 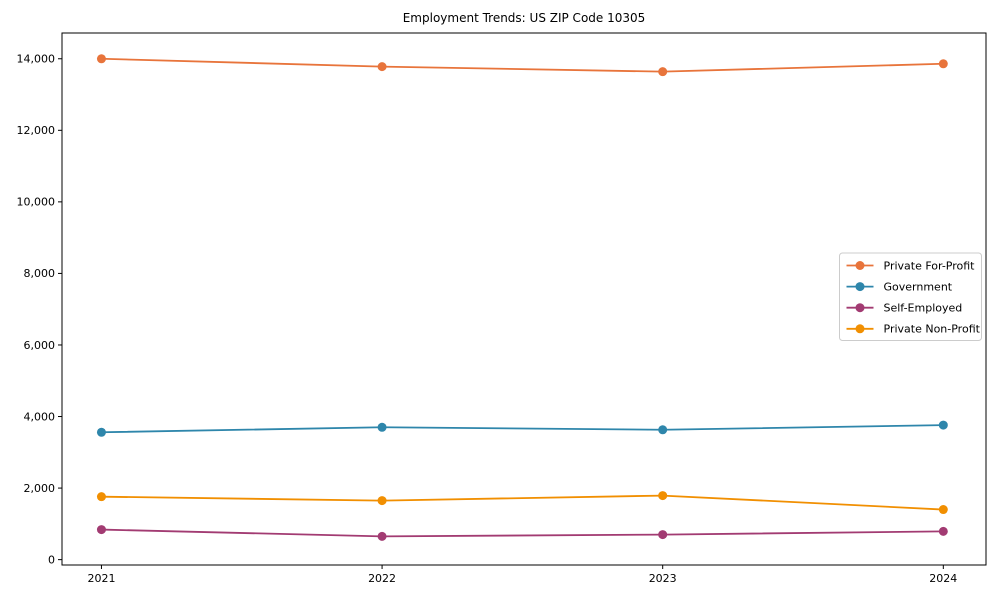 What do you see at coordinates (918, 286) in the screenshot?
I see `legend-label-government: Government` at bounding box center [918, 286].